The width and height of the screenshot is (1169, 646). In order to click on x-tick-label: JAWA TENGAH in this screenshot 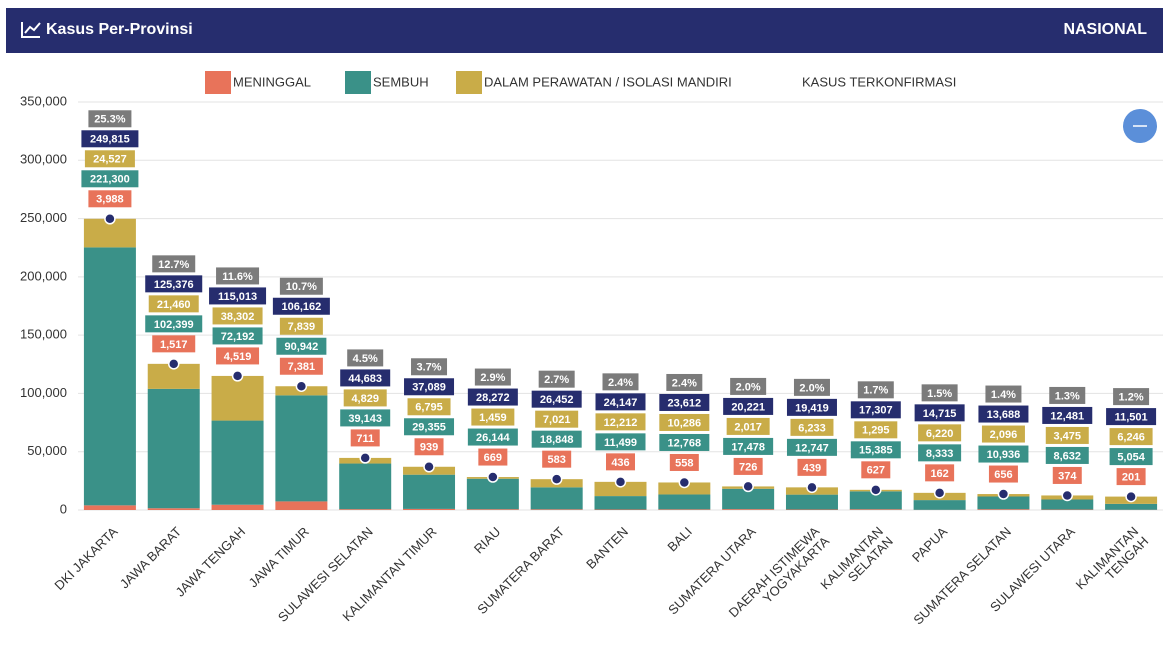, I will do `click(210, 562)`.